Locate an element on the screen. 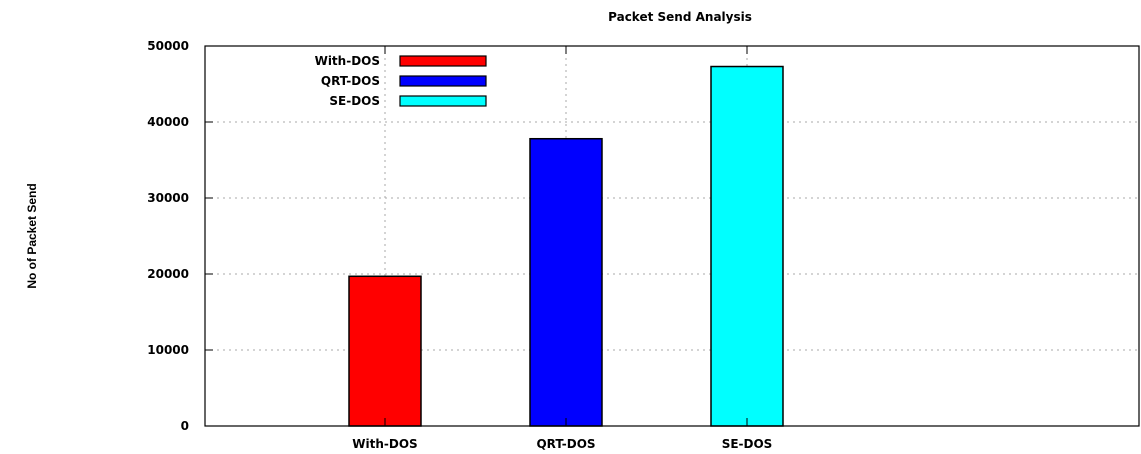  y-tick-label: 40000 is located at coordinates (168, 122).